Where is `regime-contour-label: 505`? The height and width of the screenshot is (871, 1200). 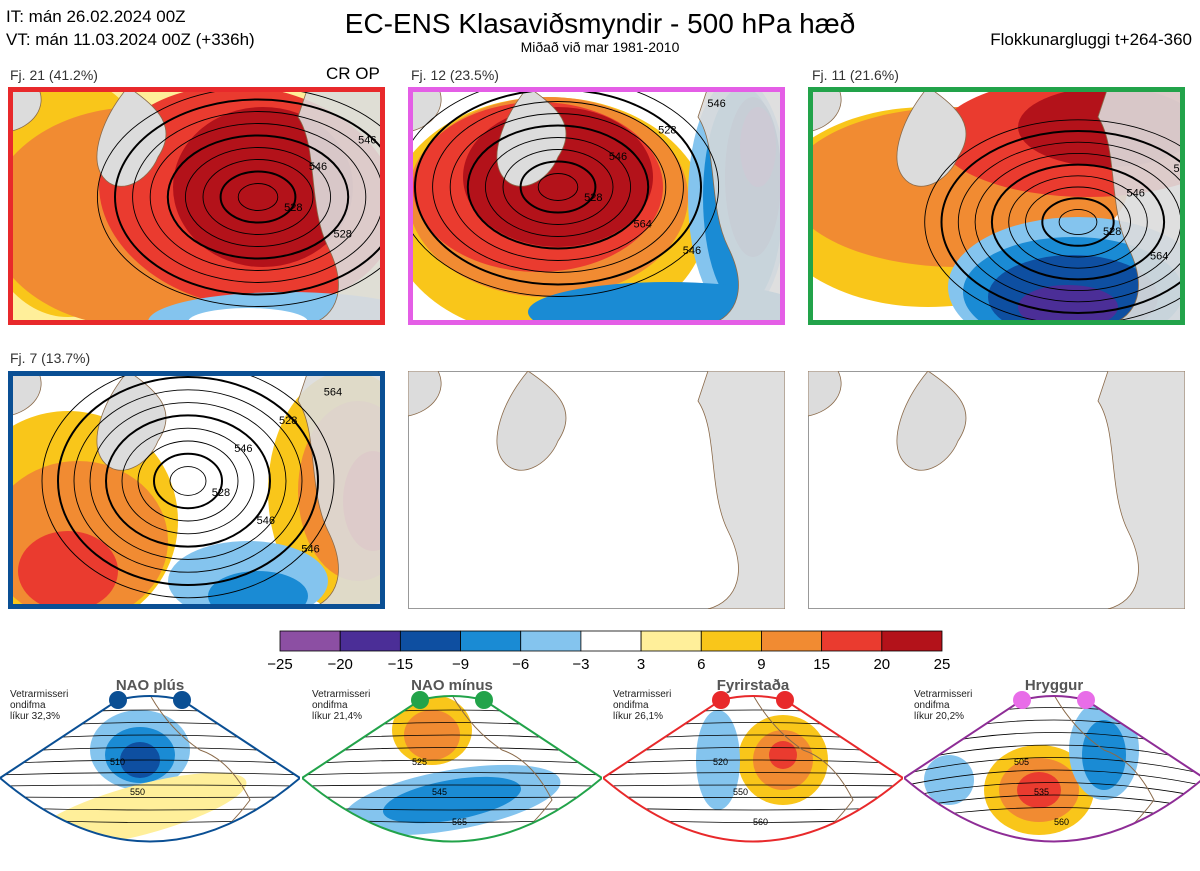
regime-contour-label: 505 is located at coordinates (1021, 762).